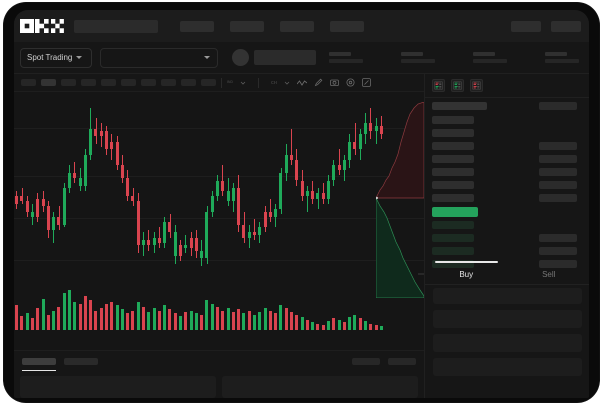  I want to click on pencil-icon, so click(318, 82).